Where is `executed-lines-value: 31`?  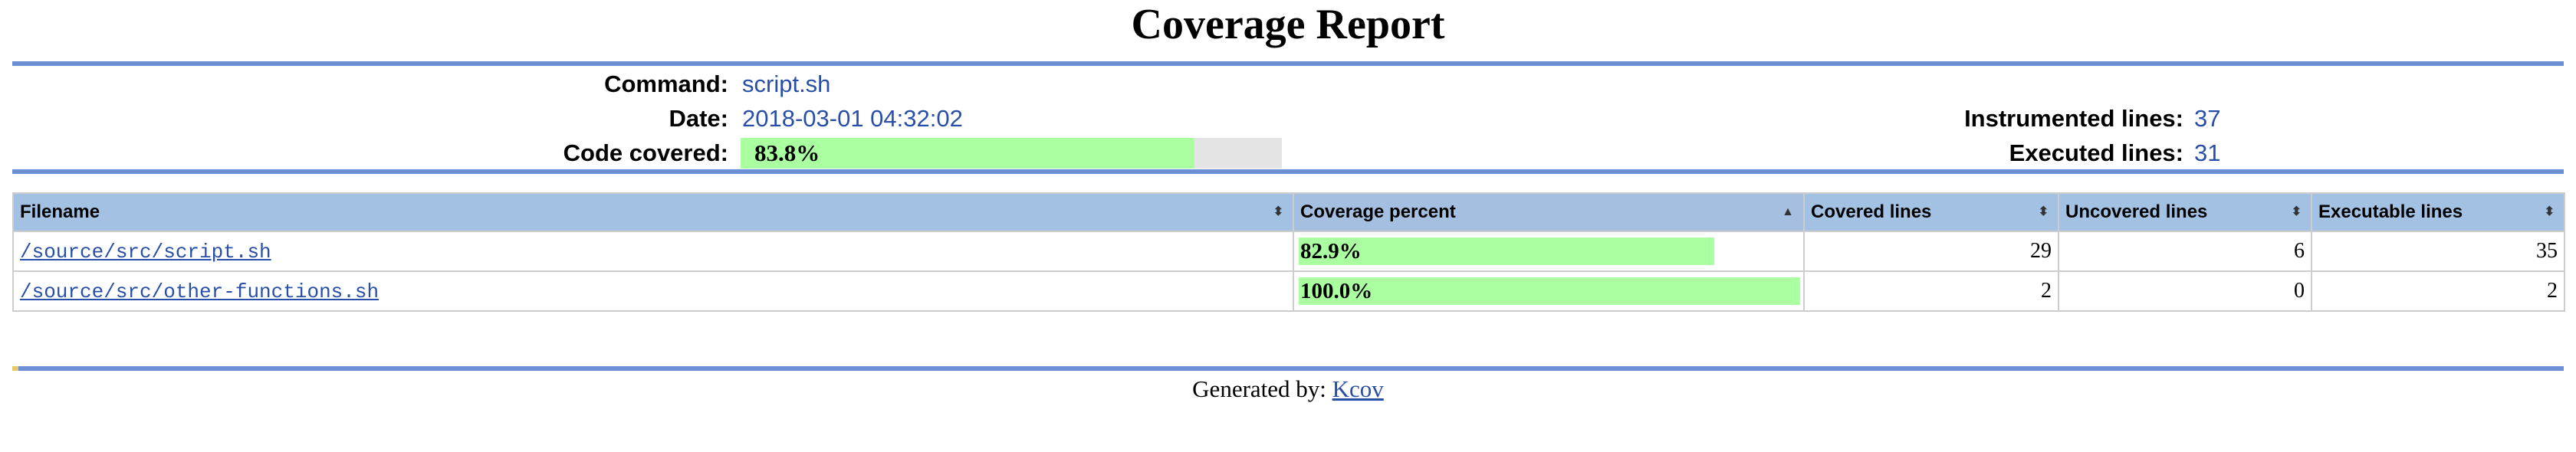 executed-lines-value: 31 is located at coordinates (2207, 152).